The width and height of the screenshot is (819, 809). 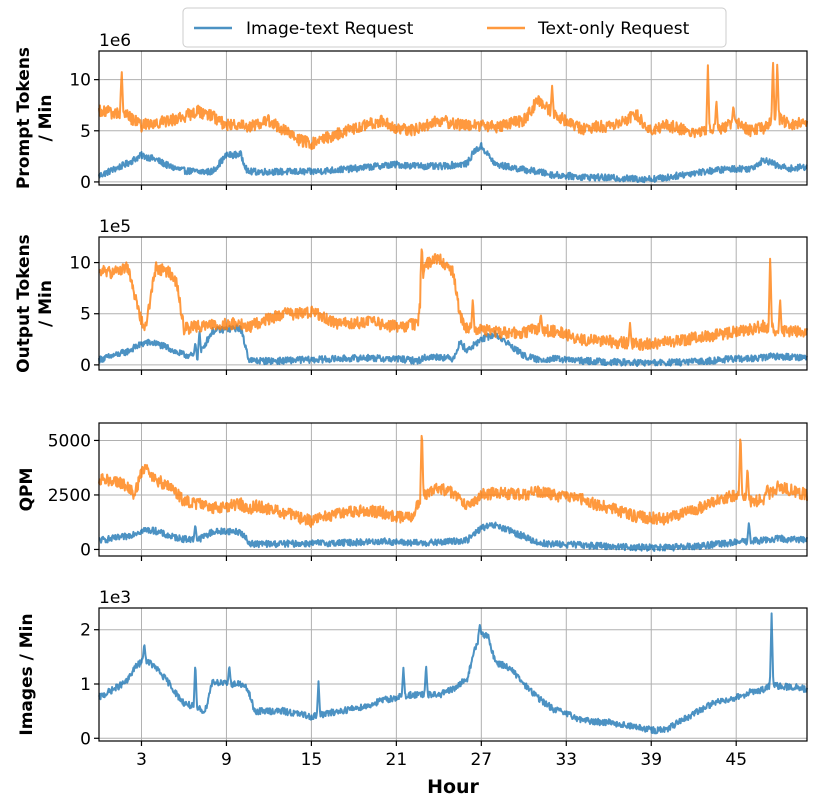 I want to click on x-tick-label: 15, so click(x=312, y=760).